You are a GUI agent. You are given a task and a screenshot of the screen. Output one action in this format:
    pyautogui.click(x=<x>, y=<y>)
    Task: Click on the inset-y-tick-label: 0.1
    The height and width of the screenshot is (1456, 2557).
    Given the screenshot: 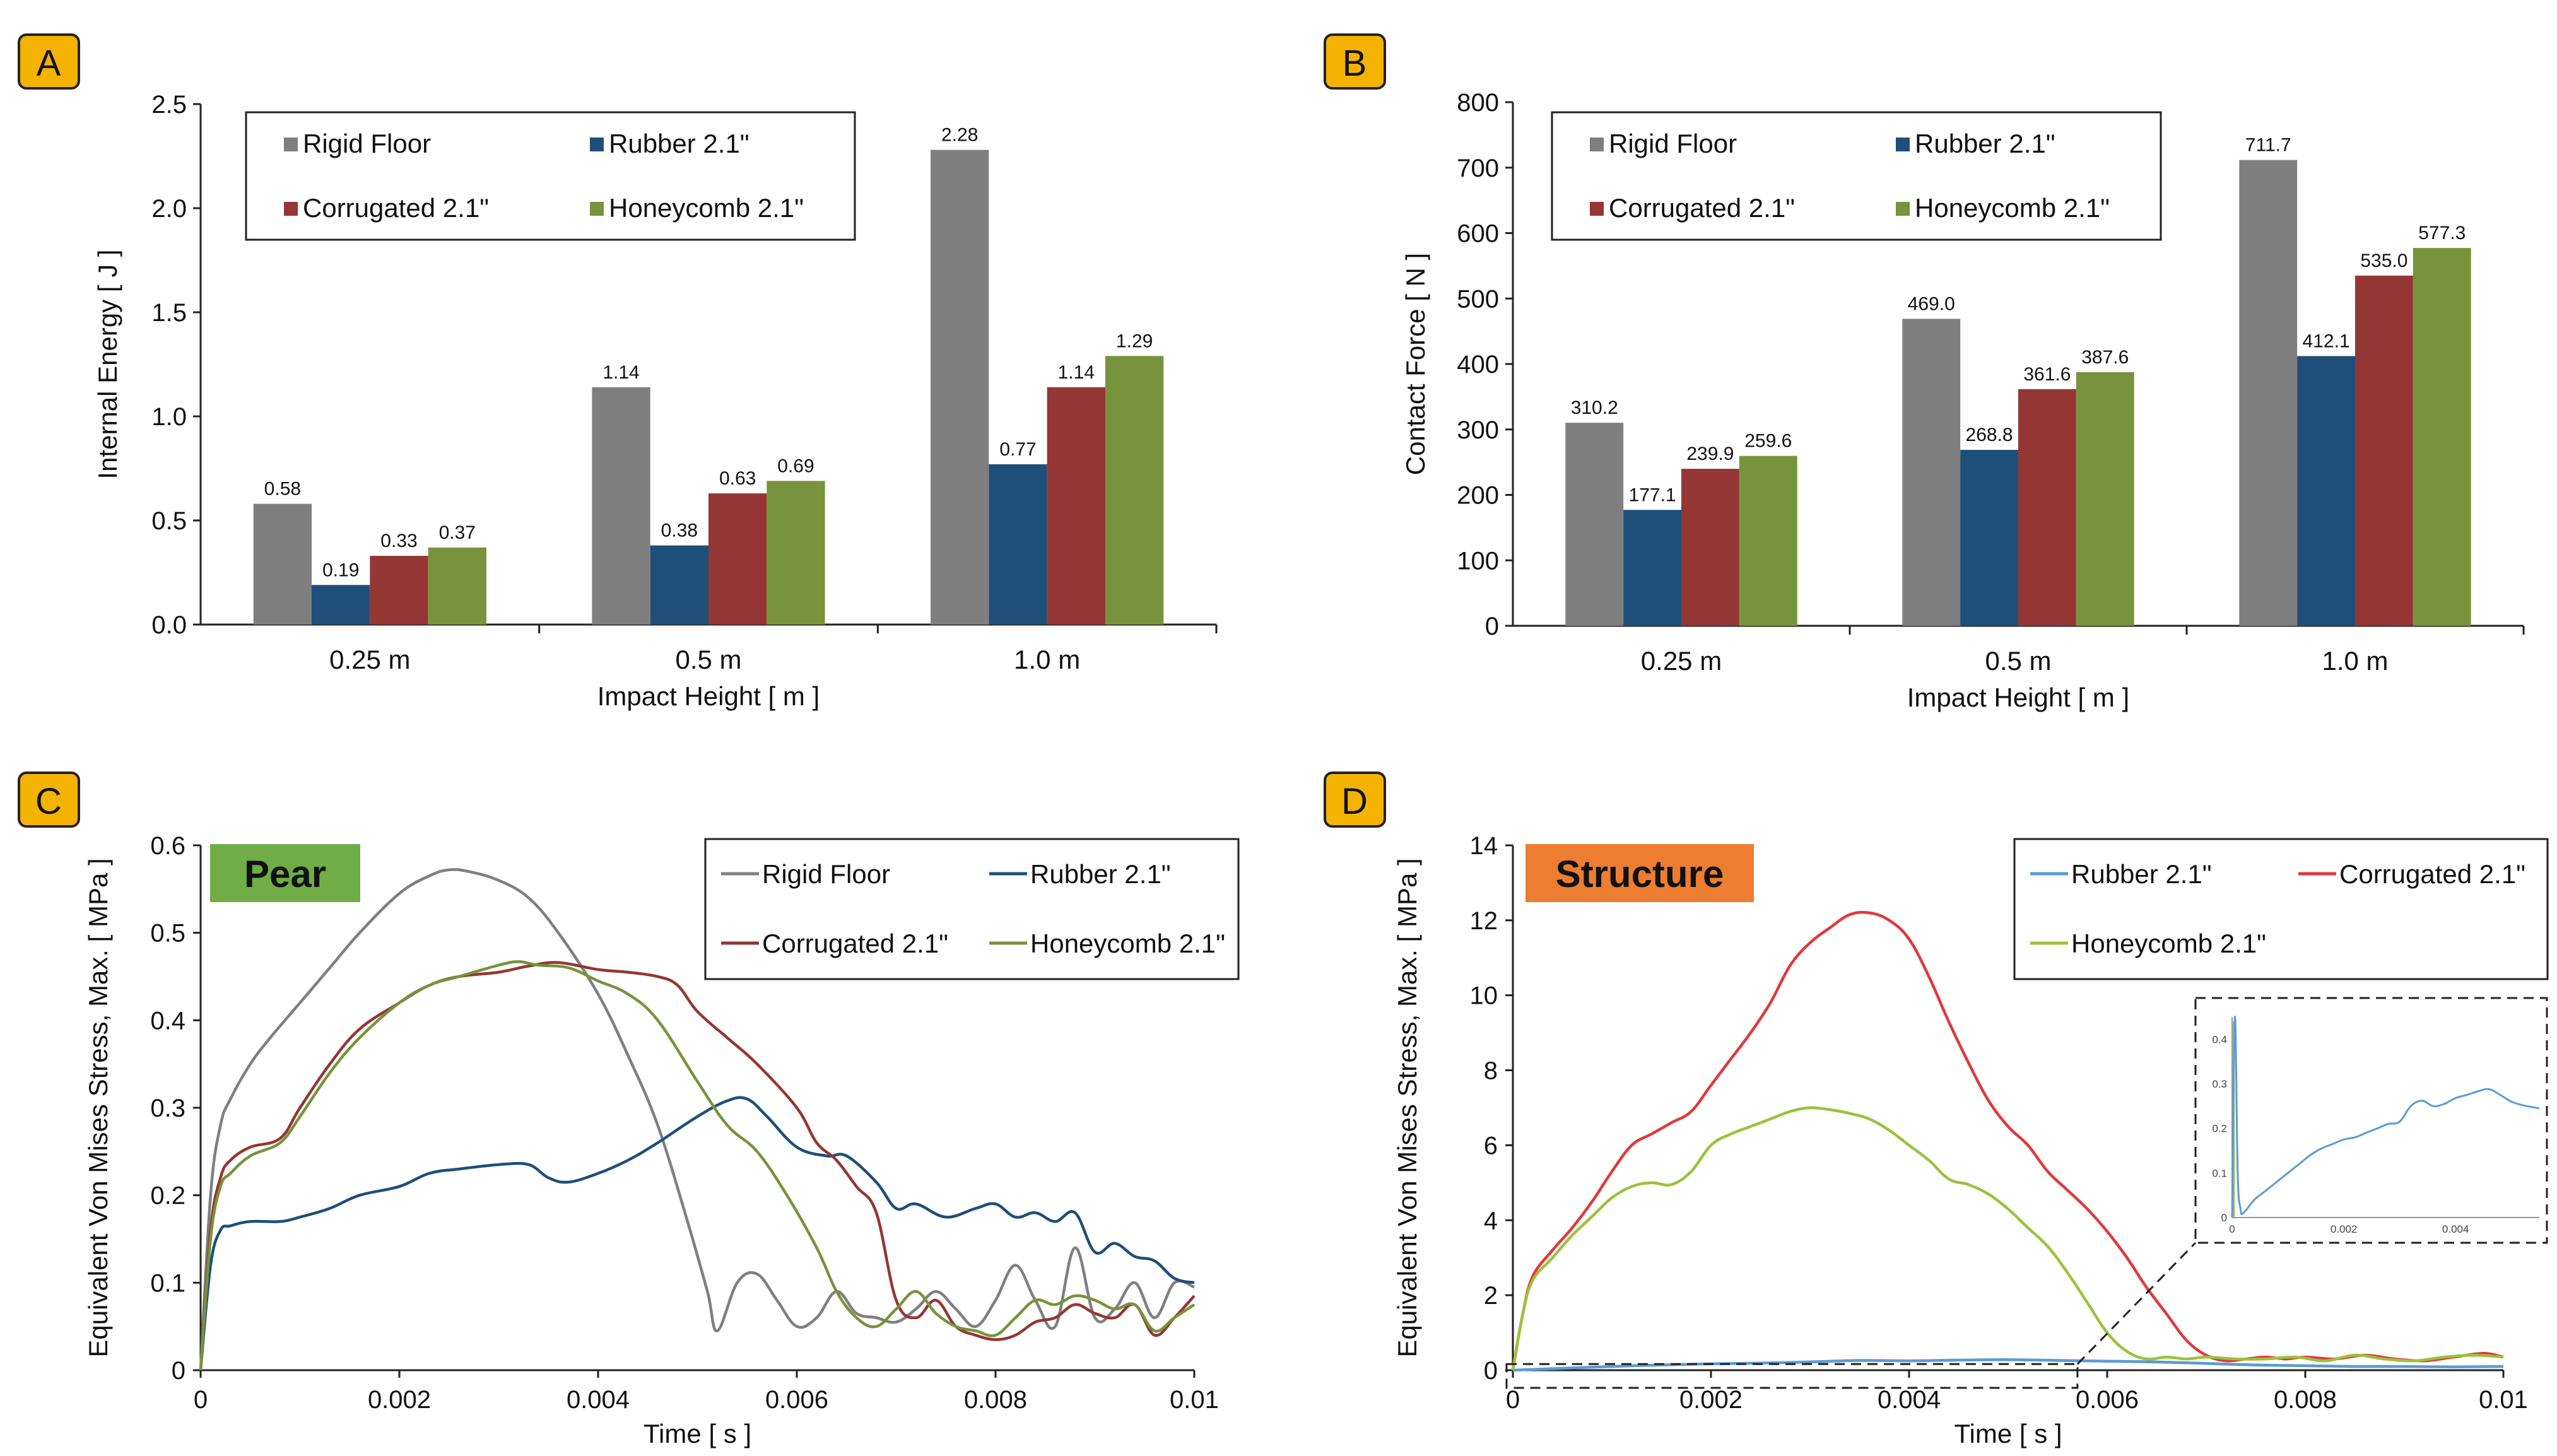 What is the action you would take?
    pyautogui.click(x=2219, y=1173)
    